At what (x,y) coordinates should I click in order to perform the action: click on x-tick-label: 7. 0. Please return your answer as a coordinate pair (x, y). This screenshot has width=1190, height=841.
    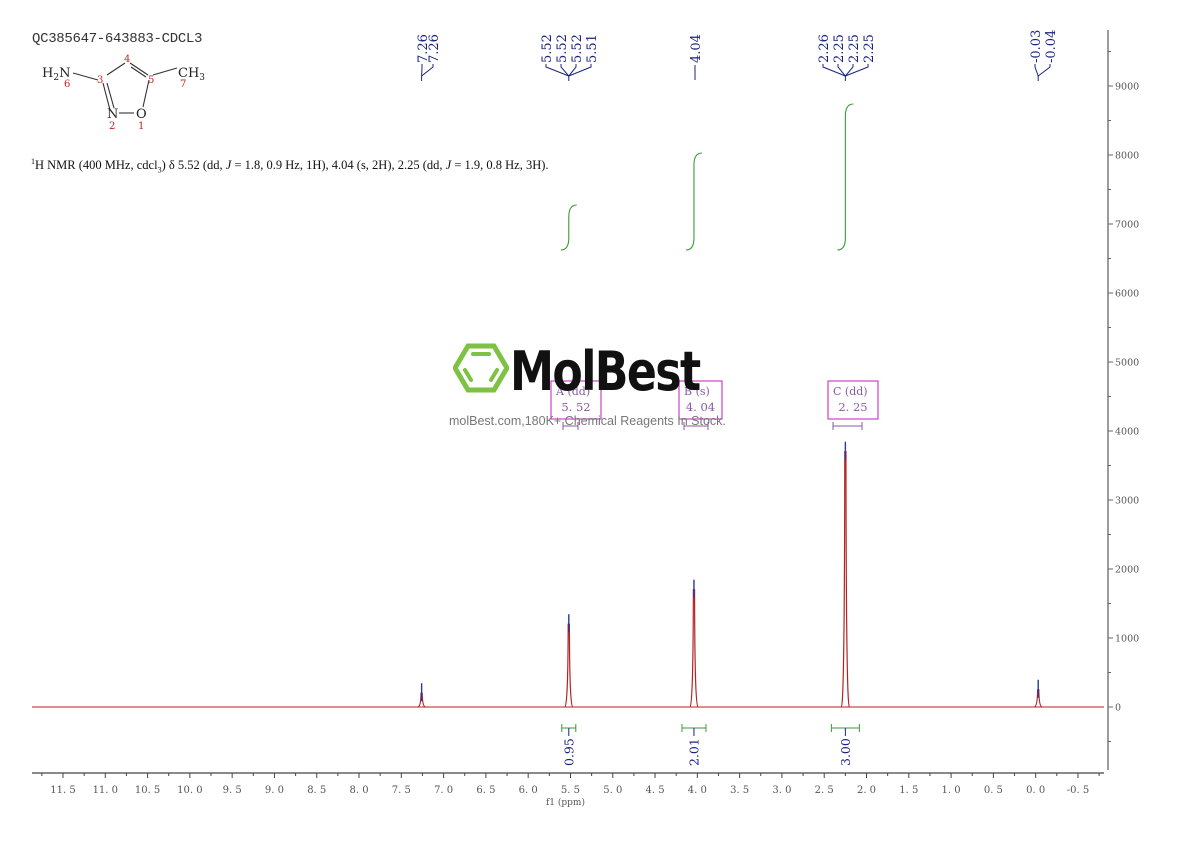
    Looking at the image, I should click on (443, 790).